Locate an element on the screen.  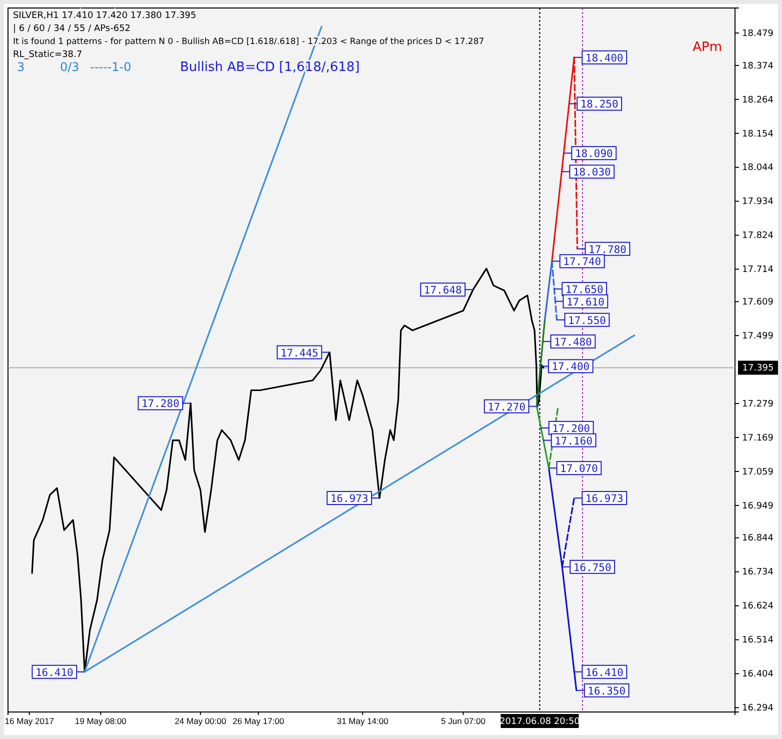
annotation: 17.400 is located at coordinates (571, 367).